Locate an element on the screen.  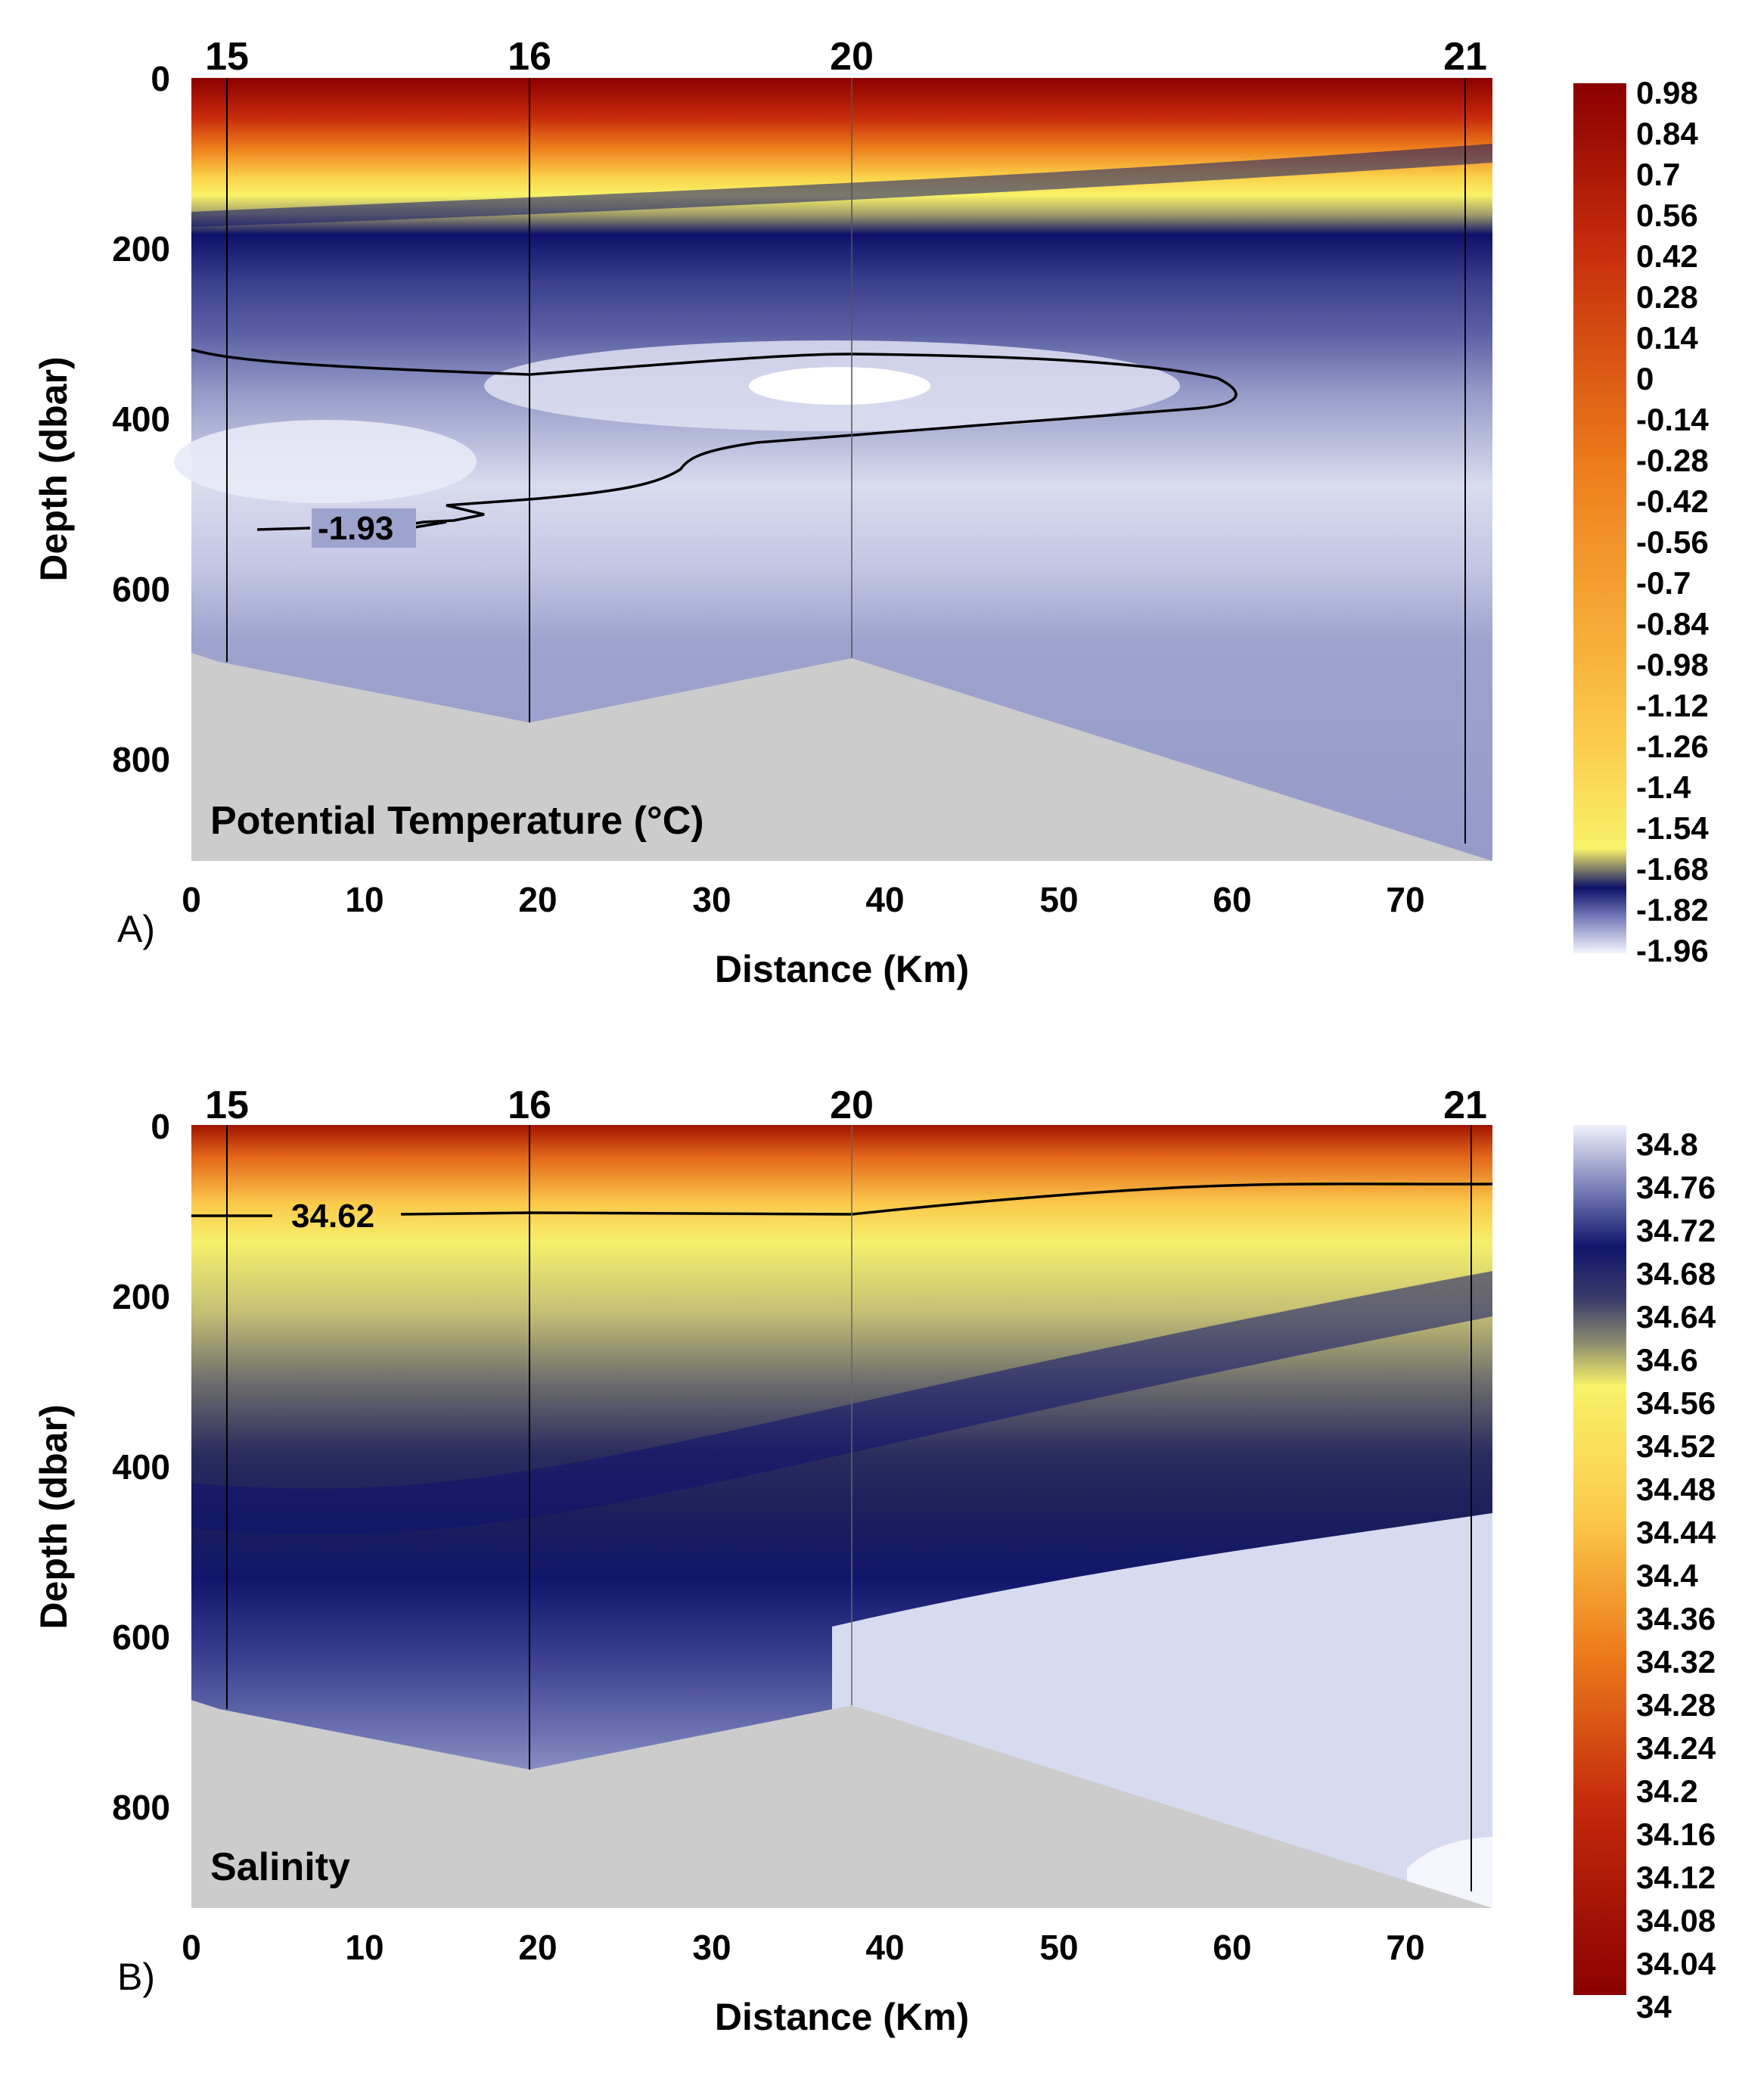
colorbar-tick: 34.08 is located at coordinates (1676, 1920).